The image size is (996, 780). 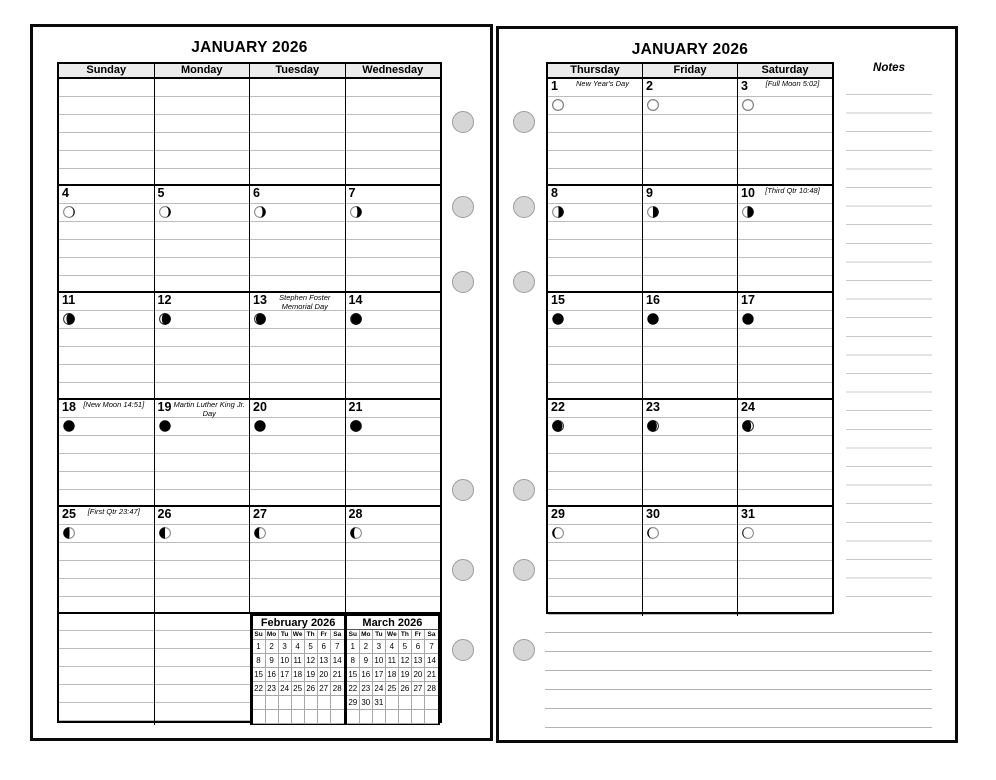 I want to click on day-cell: 5, so click(x=202, y=238).